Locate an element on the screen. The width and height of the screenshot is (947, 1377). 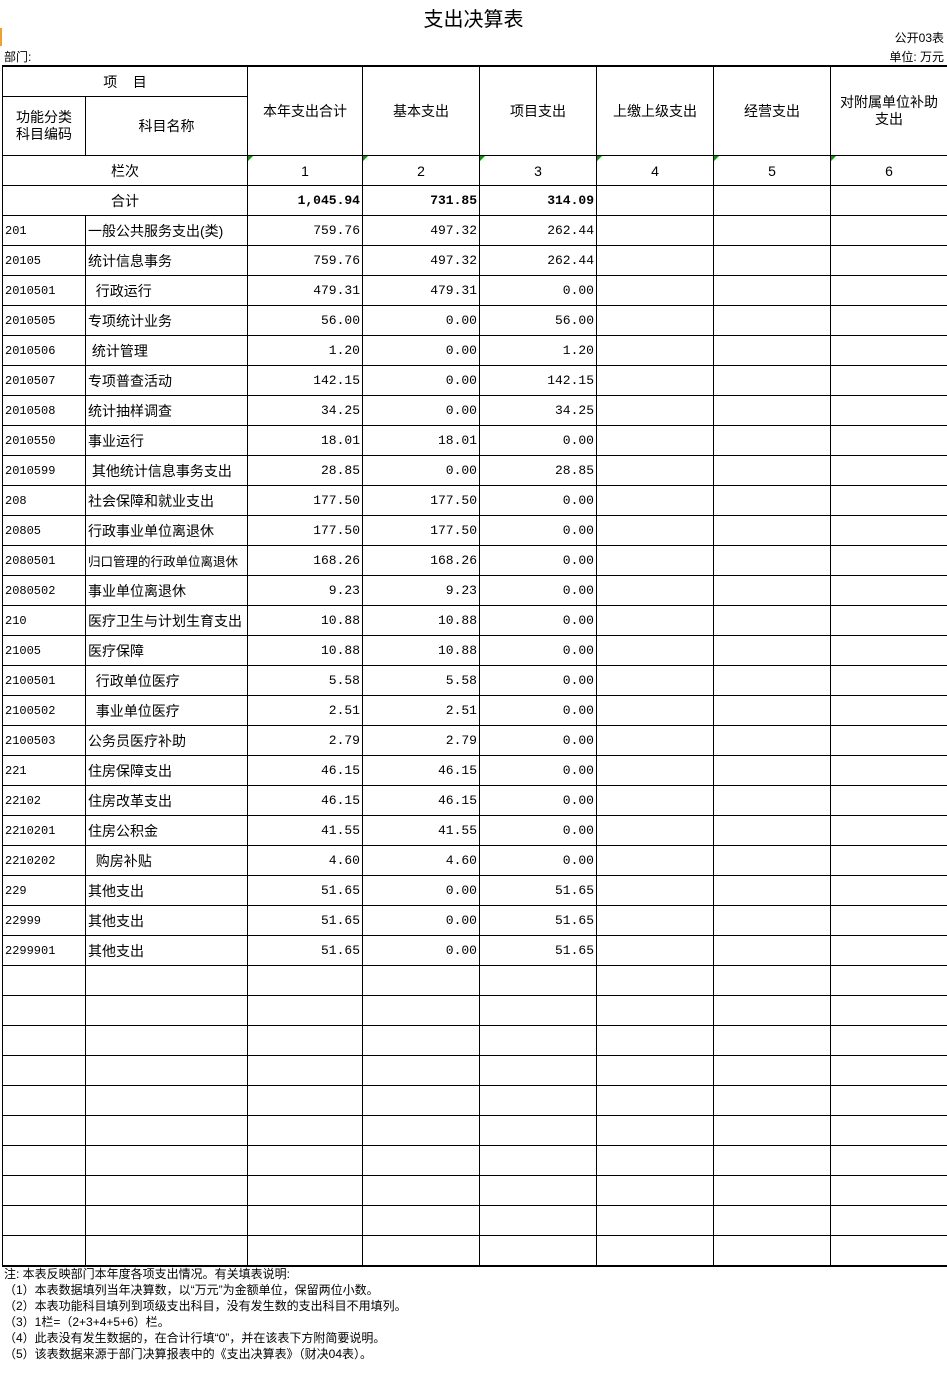
total-value is located at coordinates (655, 200).